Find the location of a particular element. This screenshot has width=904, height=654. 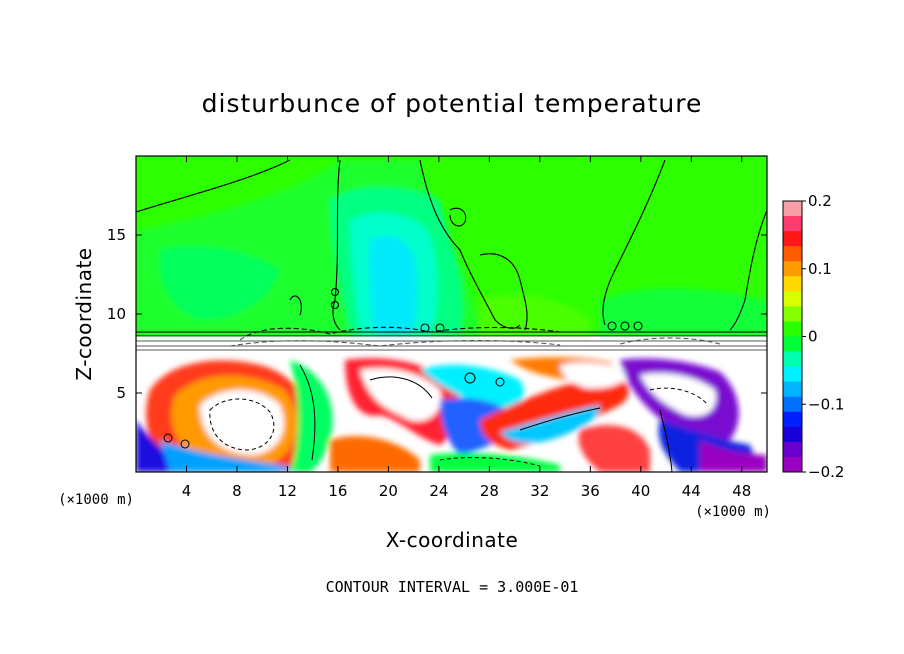

x-tick-label: 28 is located at coordinates (489, 491).